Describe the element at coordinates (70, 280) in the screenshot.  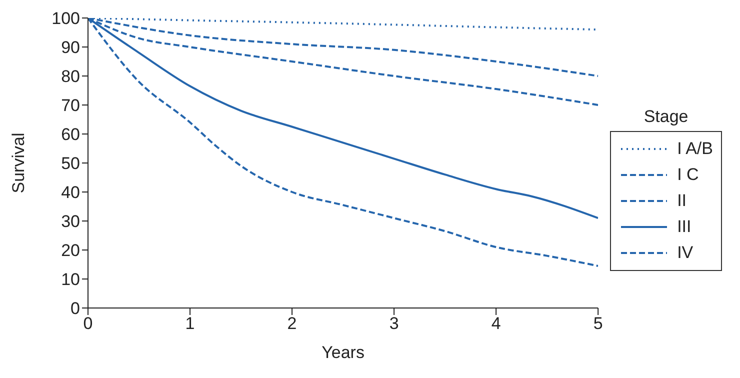
I see `y-tick-label: 10` at that location.